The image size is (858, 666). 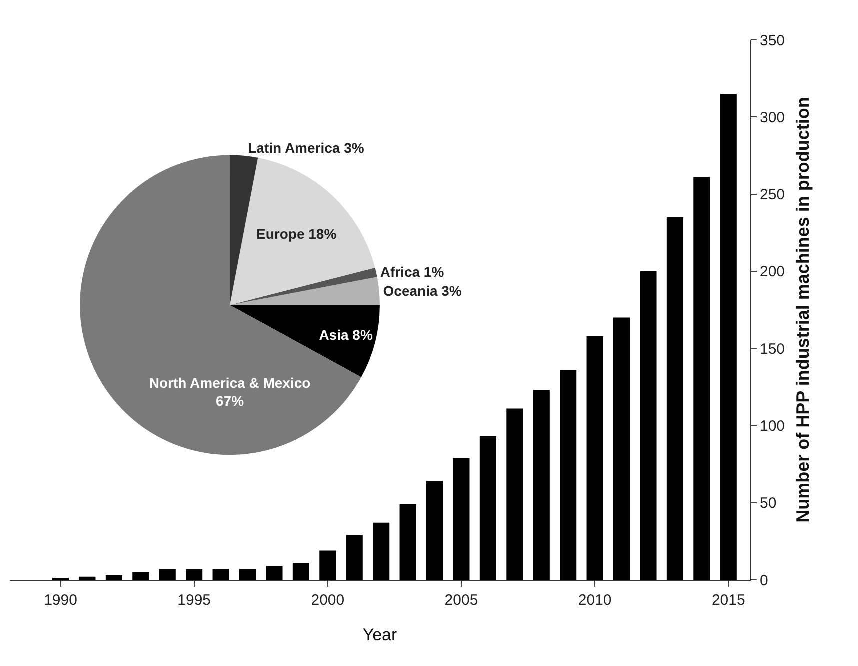 What do you see at coordinates (773, 195) in the screenshot?
I see `y-tick-label: 250` at bounding box center [773, 195].